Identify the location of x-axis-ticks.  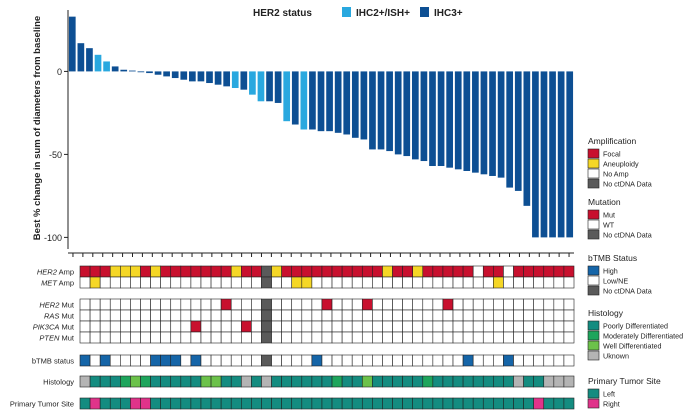
(321, 254).